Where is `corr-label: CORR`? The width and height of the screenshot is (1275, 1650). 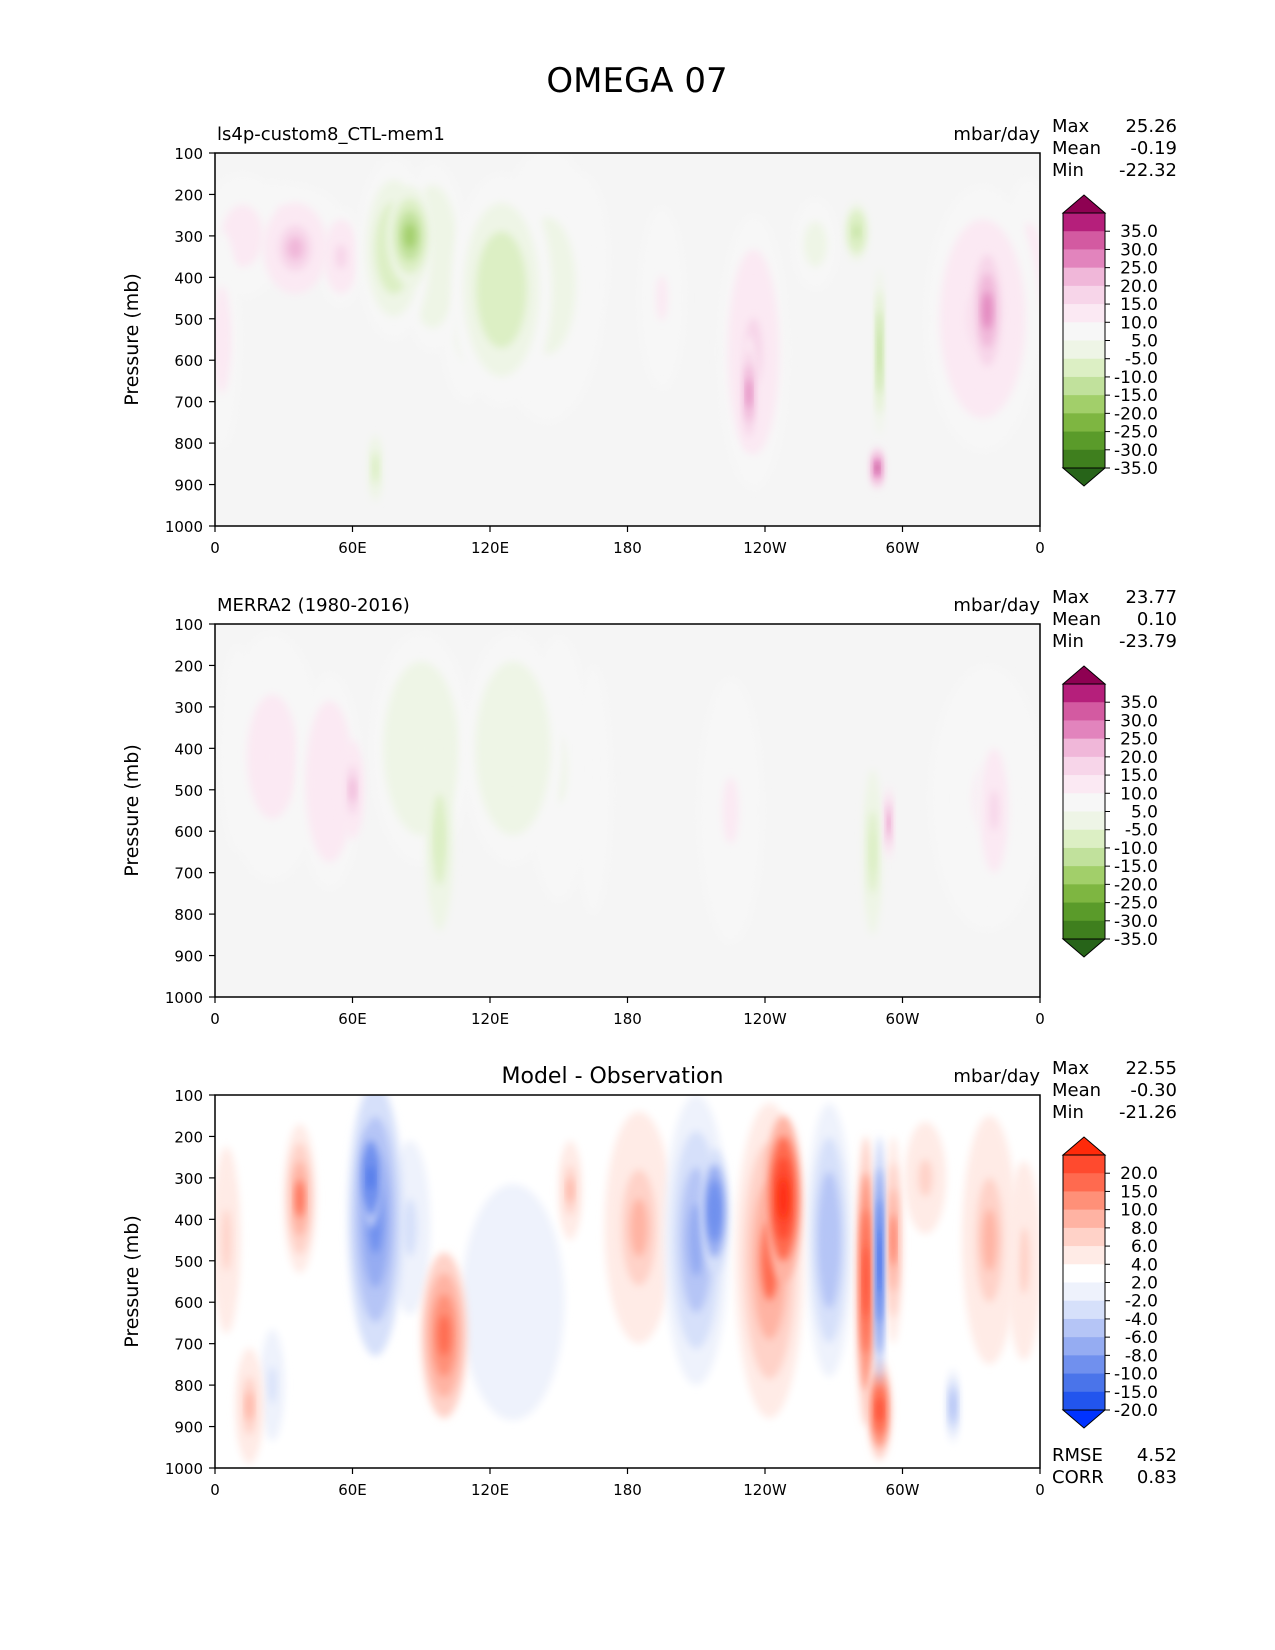
corr-label: CORR is located at coordinates (1078, 1477).